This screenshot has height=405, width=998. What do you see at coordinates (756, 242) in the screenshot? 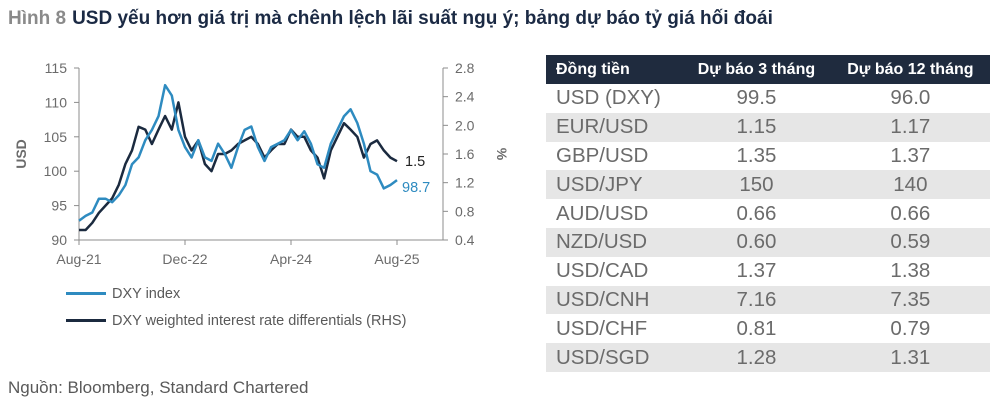
I see `forecast-value: 0.60` at bounding box center [756, 242].